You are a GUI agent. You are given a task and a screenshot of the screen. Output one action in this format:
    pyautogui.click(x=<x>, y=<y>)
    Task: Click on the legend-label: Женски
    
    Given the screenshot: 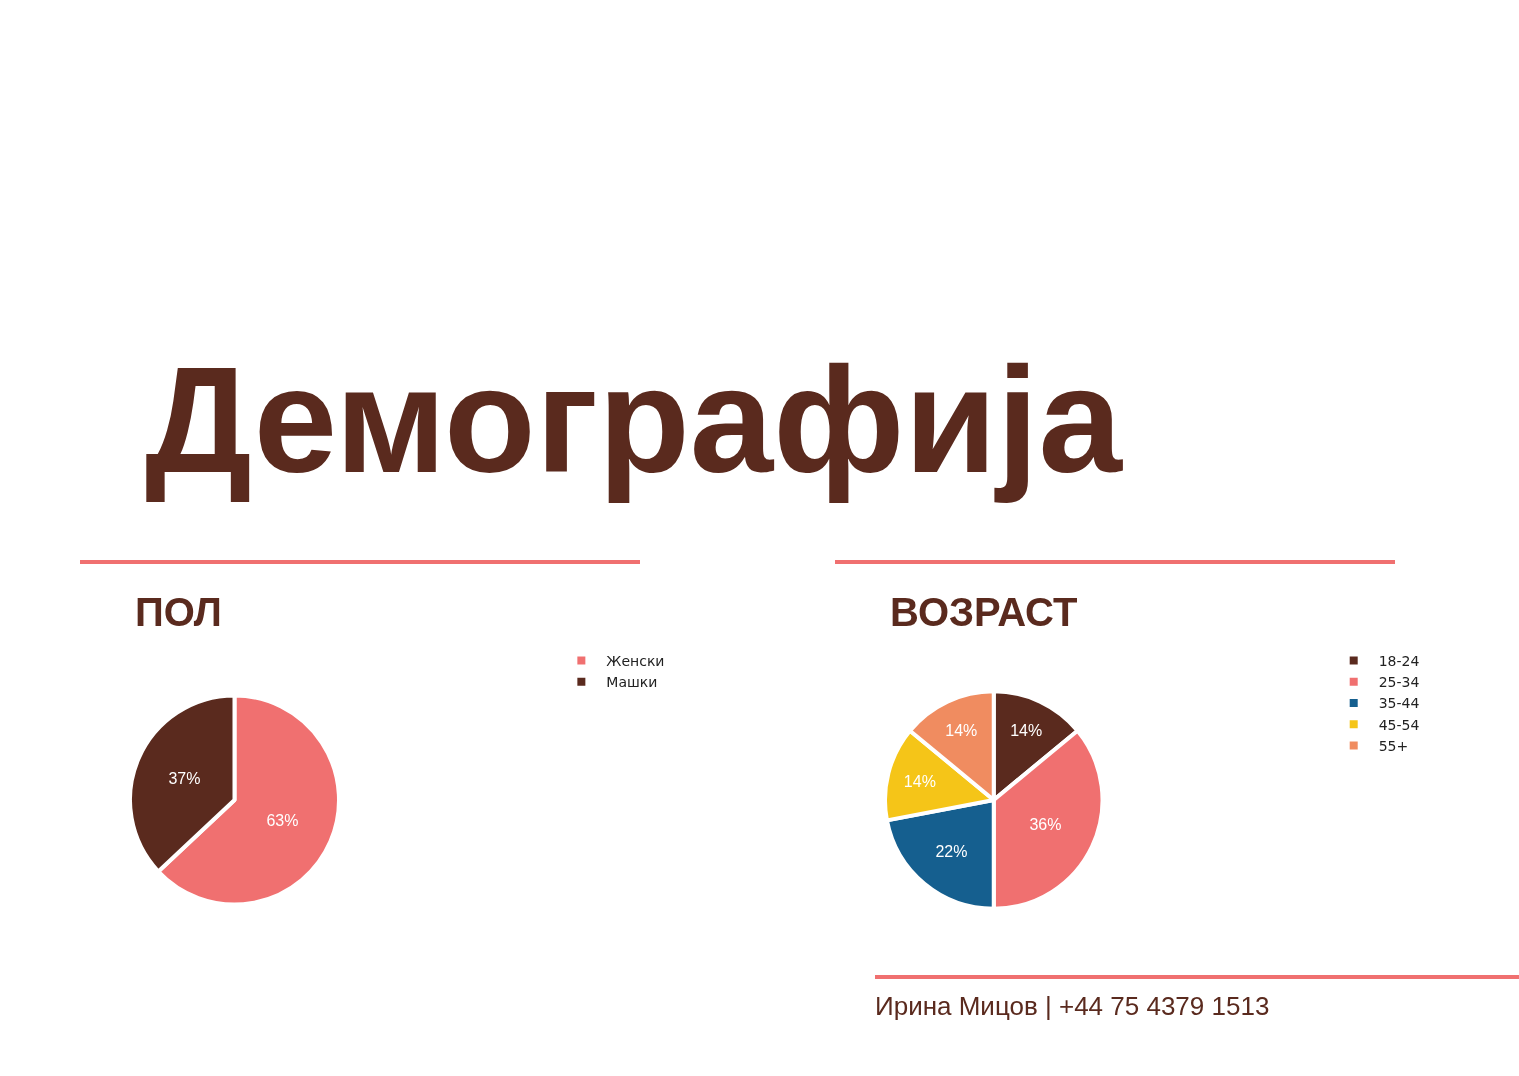 What is the action you would take?
    pyautogui.click(x=635, y=661)
    